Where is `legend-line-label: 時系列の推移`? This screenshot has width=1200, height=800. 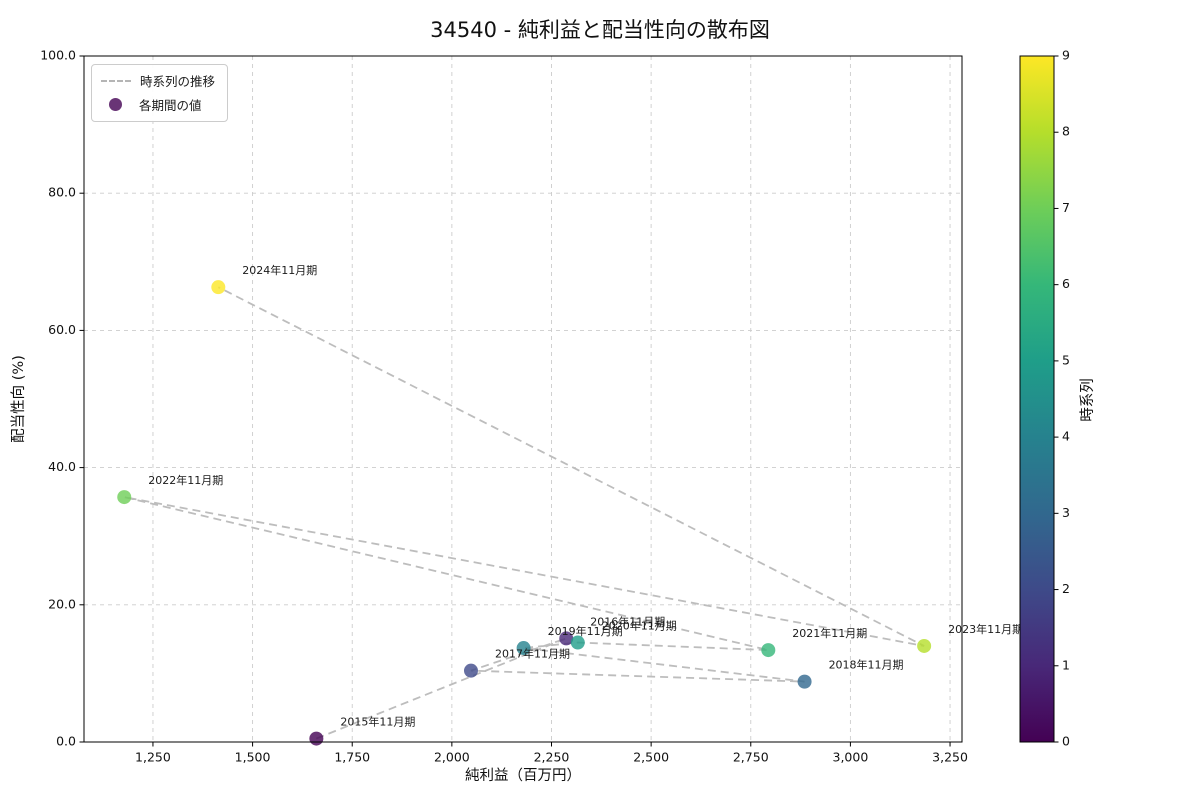 legend-line-label: 時系列の推移 is located at coordinates (178, 81).